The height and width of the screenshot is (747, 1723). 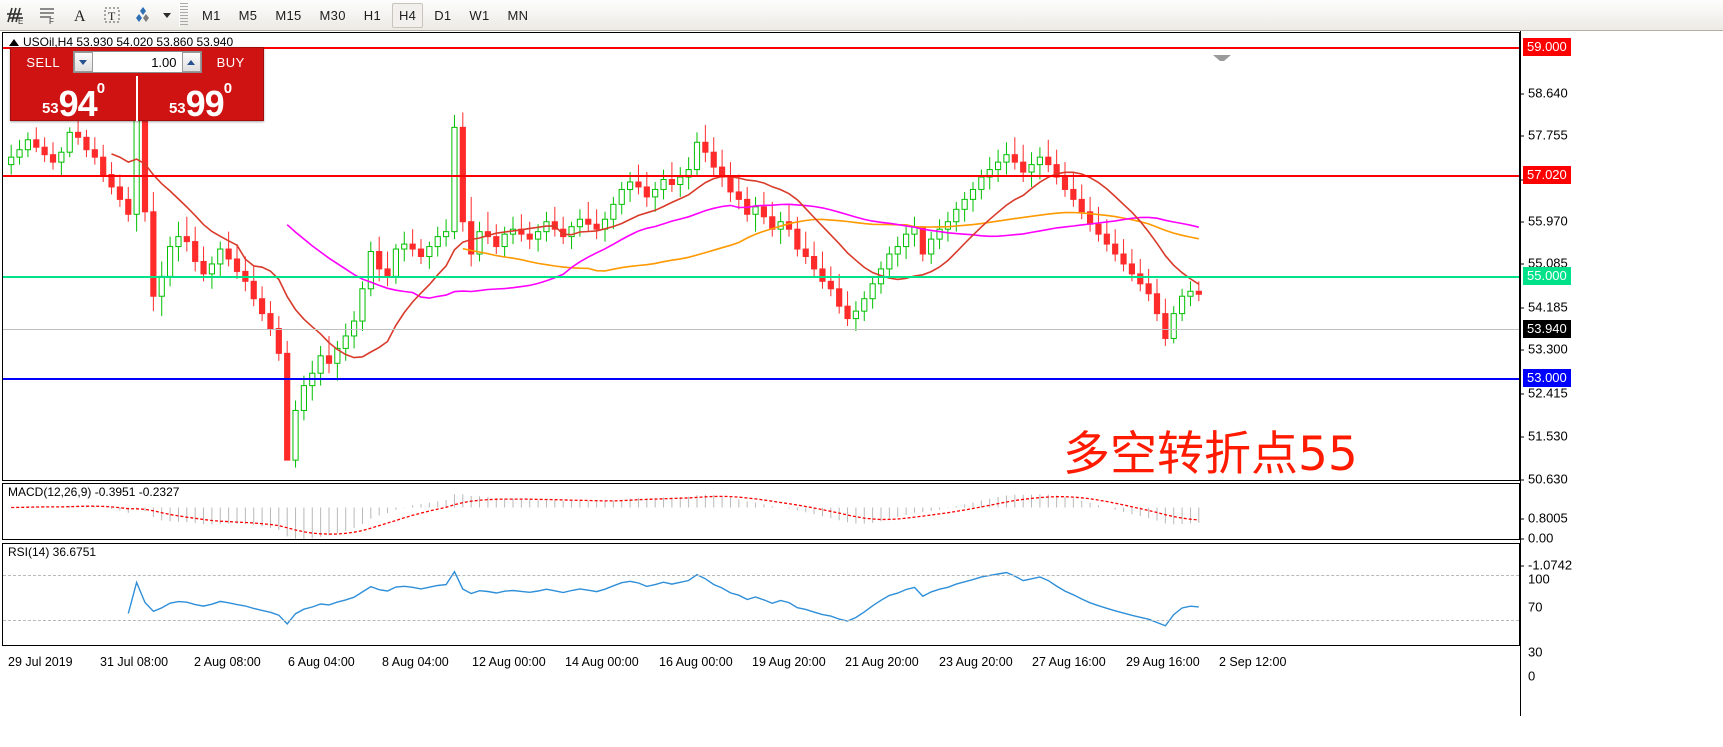 I want to click on buy-price-main: 99, so click(x=205, y=103).